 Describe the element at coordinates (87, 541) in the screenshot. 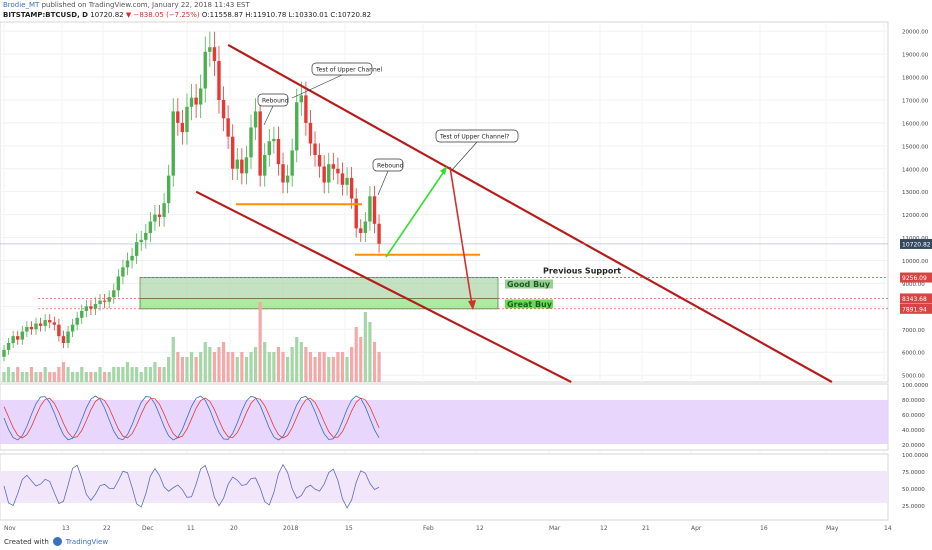

I see `tradingview-link: TradingView` at that location.